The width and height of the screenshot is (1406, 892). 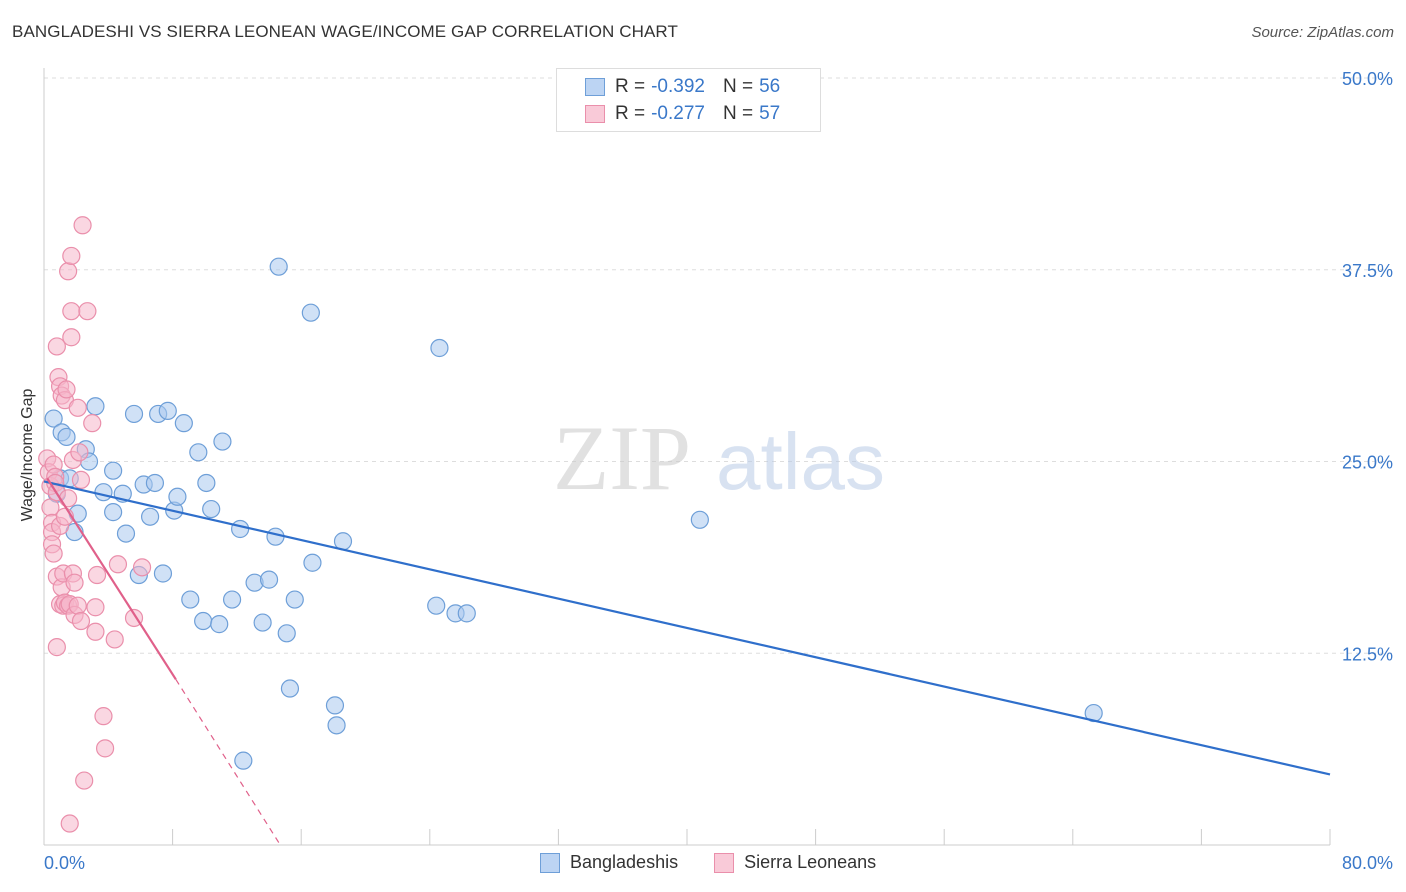 What do you see at coordinates (27, 455) in the screenshot?
I see `y-axis-label: Wage/Income Gap` at bounding box center [27, 455].